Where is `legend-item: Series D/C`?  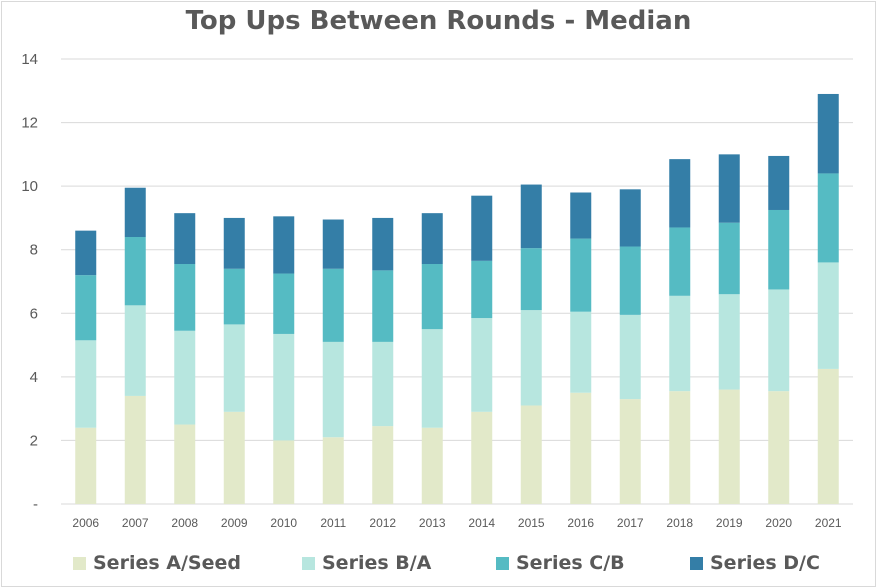
legend-item: Series D/C is located at coordinates (755, 563).